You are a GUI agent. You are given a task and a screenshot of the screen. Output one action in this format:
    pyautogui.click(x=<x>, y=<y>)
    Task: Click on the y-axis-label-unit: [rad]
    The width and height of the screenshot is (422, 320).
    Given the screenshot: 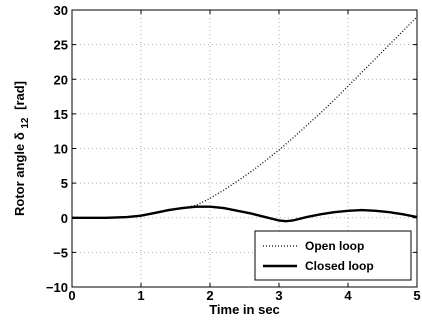 What is the action you would take?
    pyautogui.click(x=19, y=95)
    